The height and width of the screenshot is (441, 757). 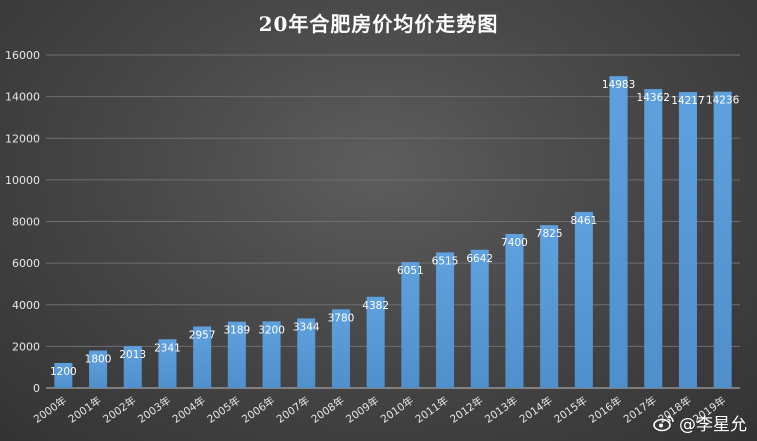 I want to click on data-label: 2341, so click(x=167, y=348).